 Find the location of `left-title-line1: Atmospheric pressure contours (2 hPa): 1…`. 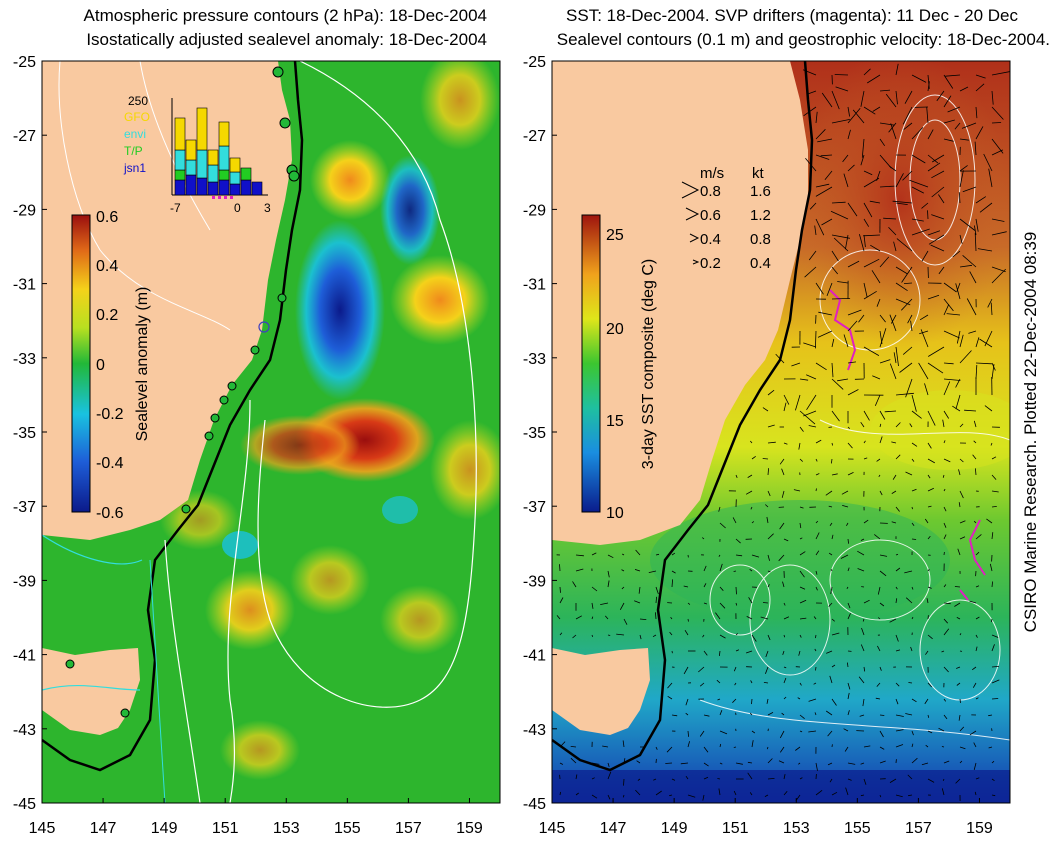

left-title-line1: Atmospheric pressure contours (2 hPa): 1… is located at coordinates (285, 15).